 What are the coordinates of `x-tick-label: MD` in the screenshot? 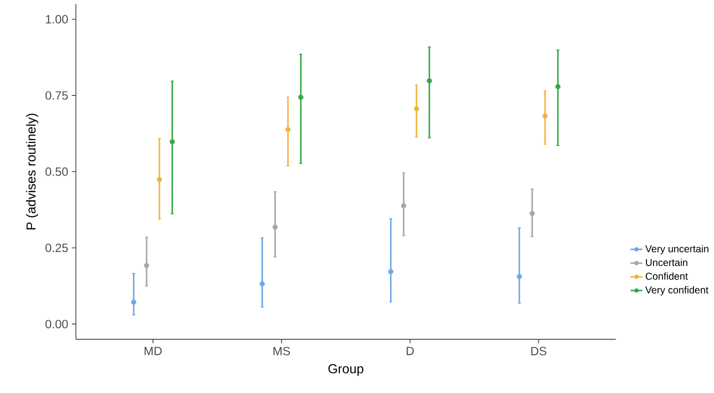 It's located at (153, 350).